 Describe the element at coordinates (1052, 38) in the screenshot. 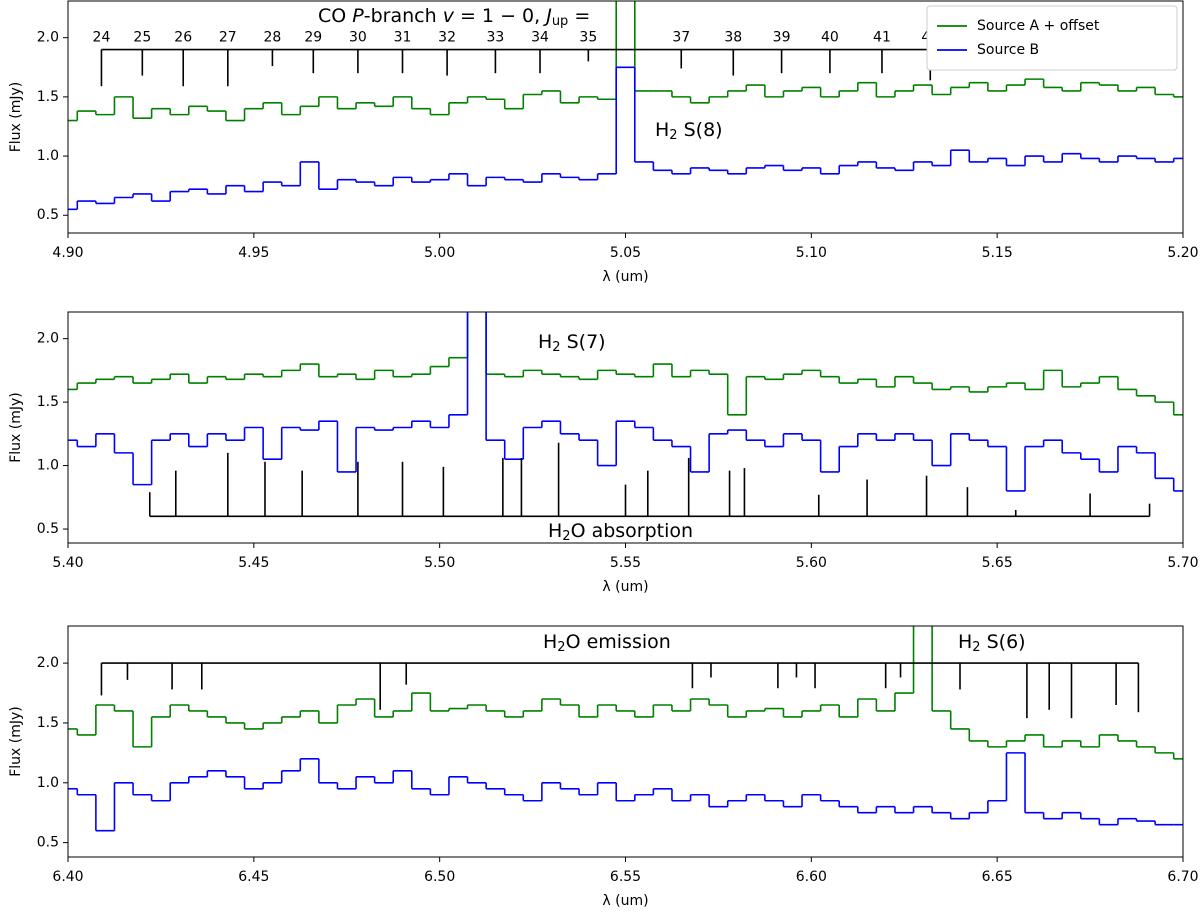

I see `legend-box` at that location.